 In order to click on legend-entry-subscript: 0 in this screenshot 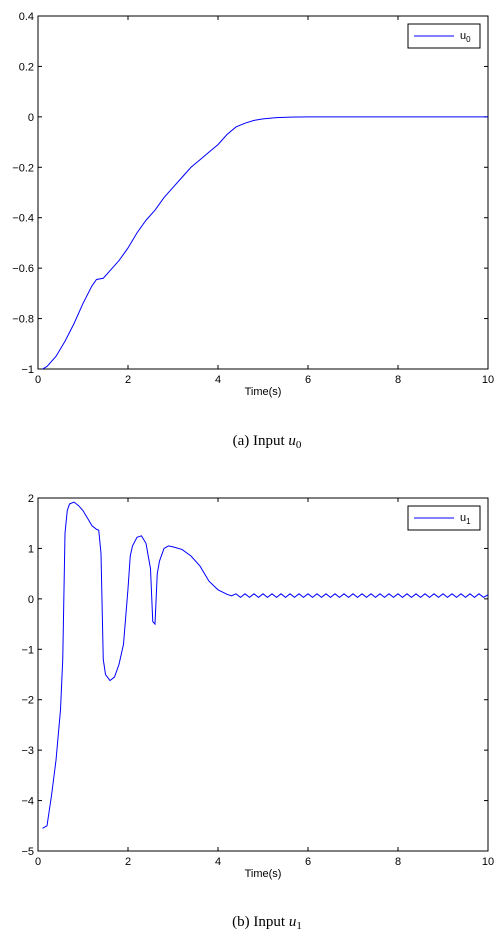, I will do `click(468, 39)`.